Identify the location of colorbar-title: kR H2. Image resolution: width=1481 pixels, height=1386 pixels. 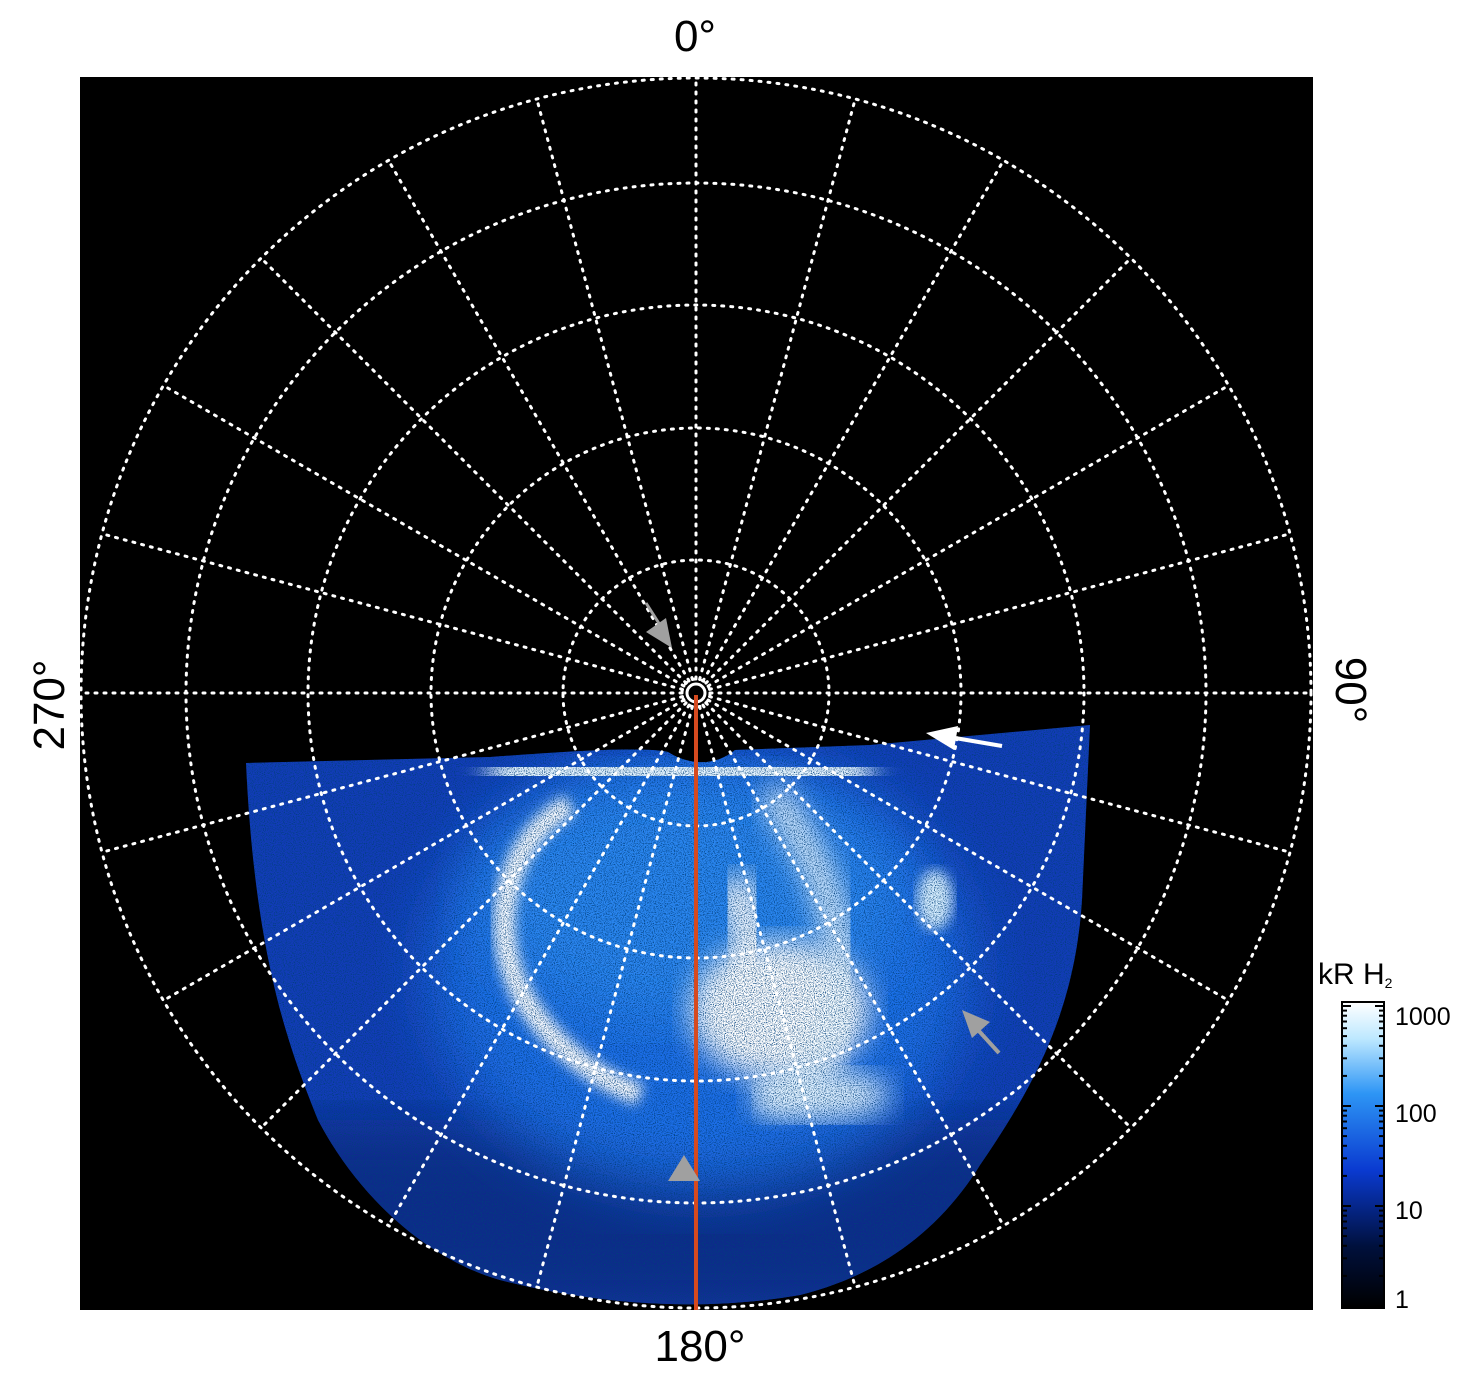
(1355, 975).